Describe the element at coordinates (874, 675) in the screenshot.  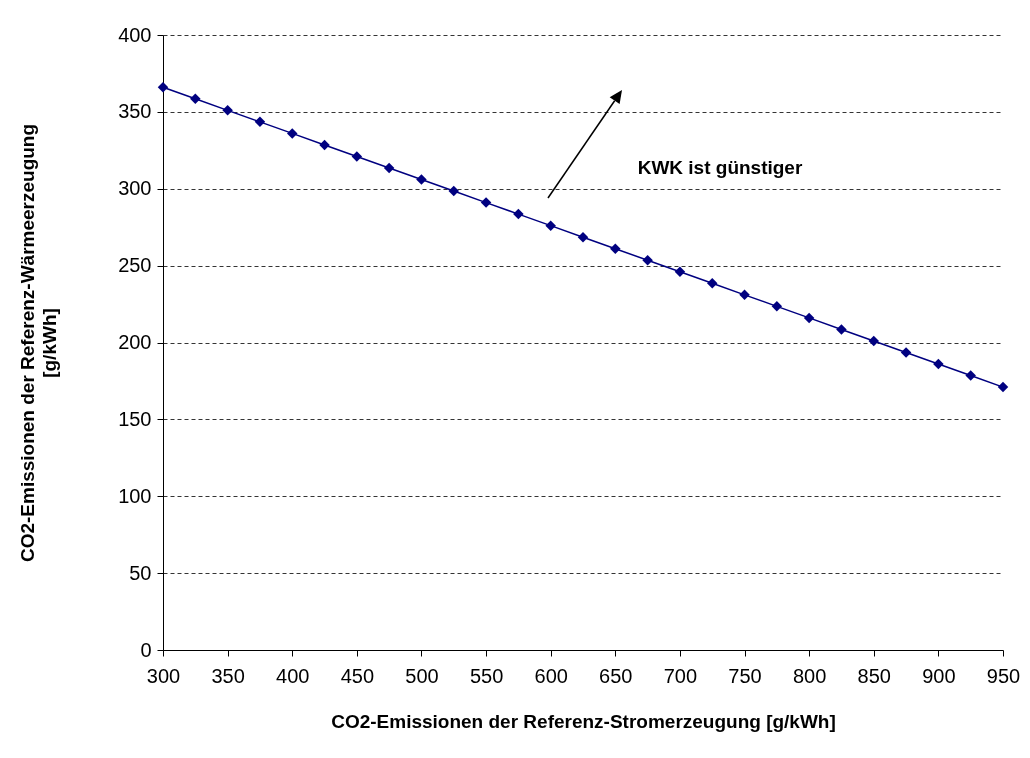
I see `x-tick-label: 850` at that location.